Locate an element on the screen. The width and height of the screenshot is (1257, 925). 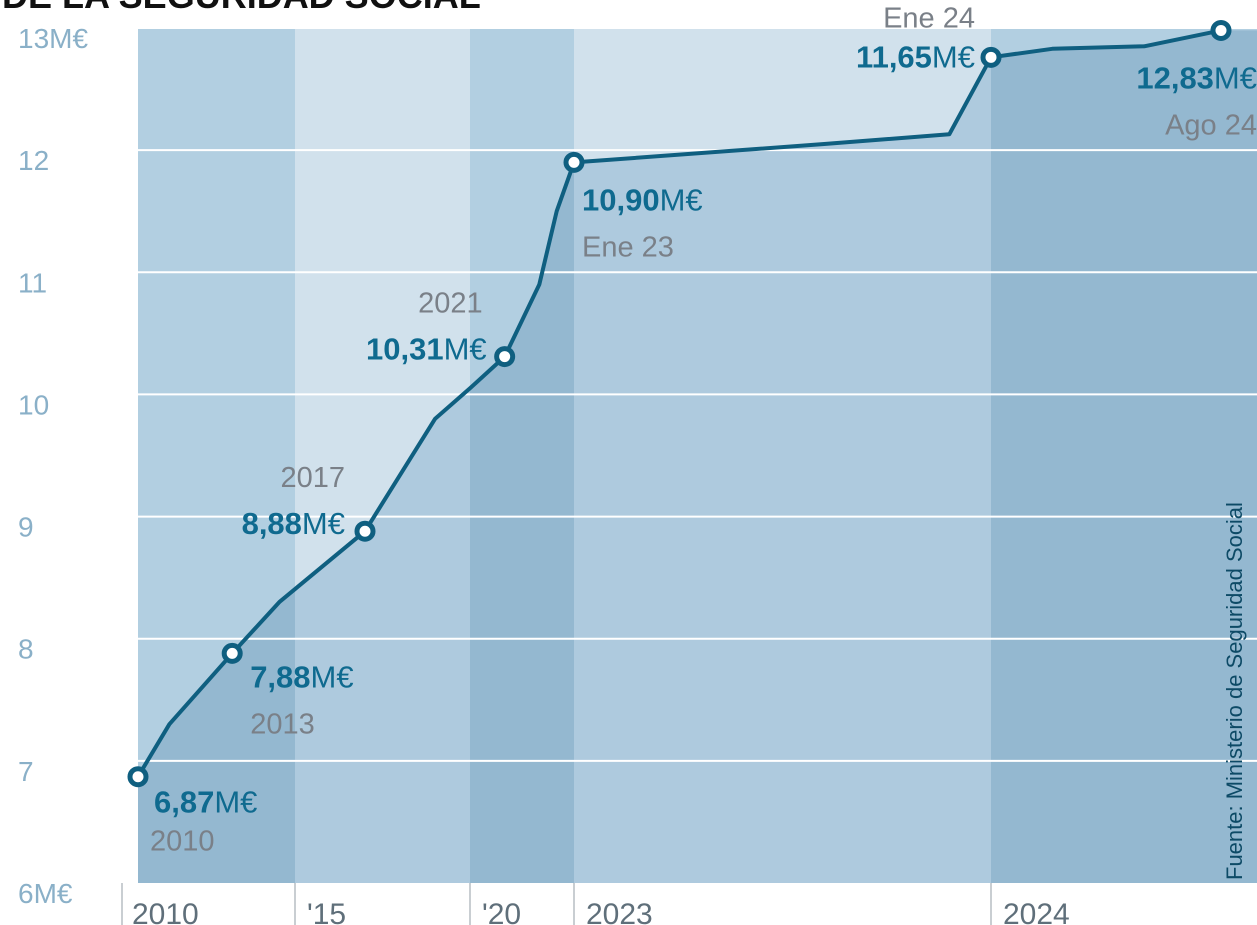
value-label-number: 8,88 is located at coordinates (272, 523).